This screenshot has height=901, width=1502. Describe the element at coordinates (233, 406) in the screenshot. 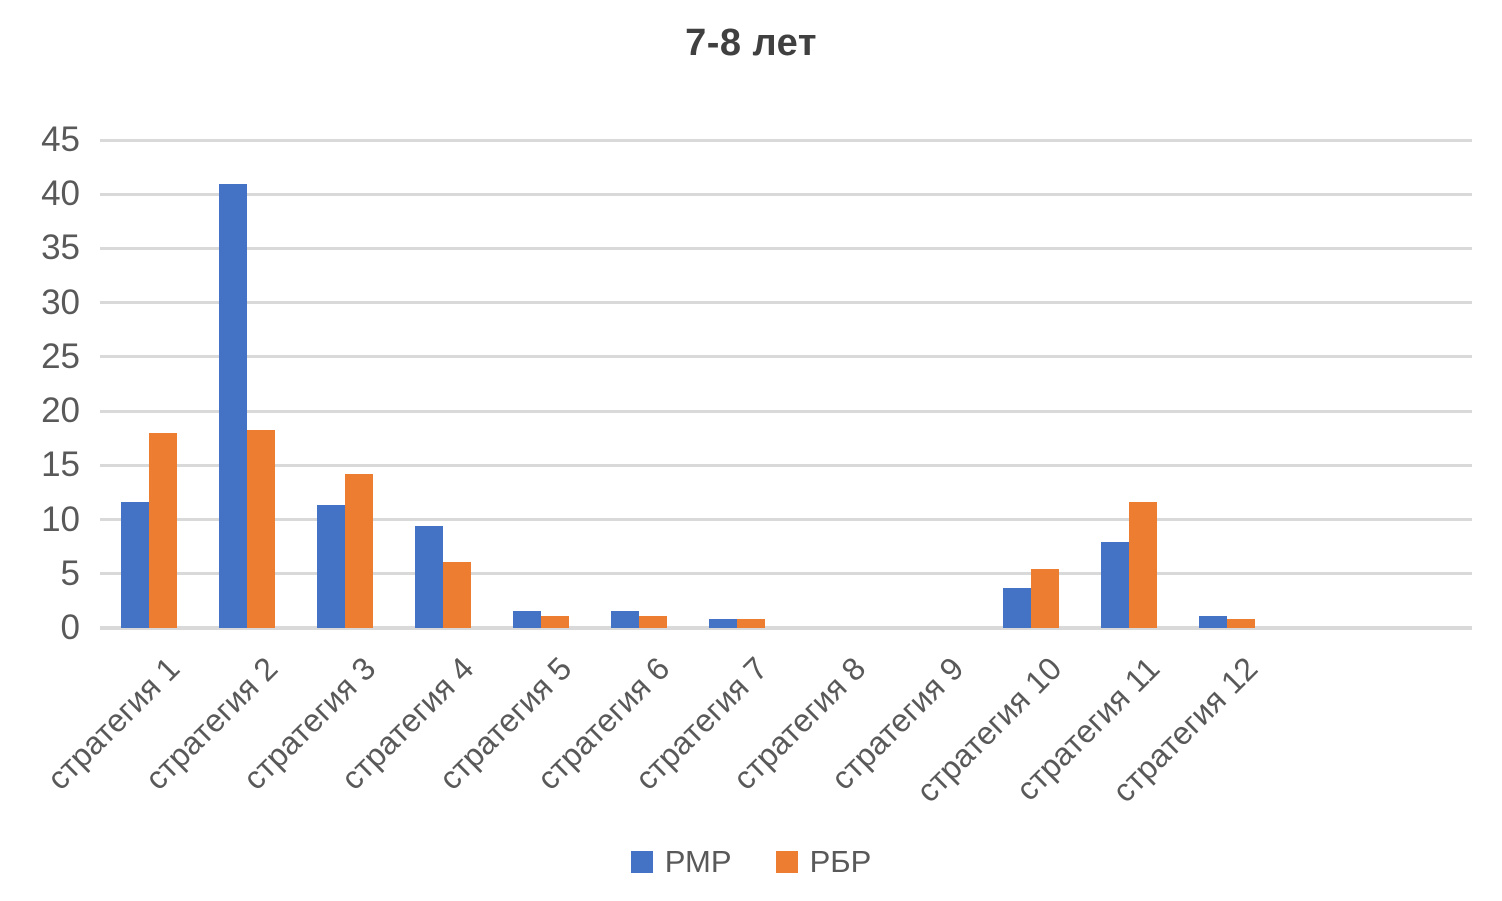

I see `bar-РМР-2` at that location.